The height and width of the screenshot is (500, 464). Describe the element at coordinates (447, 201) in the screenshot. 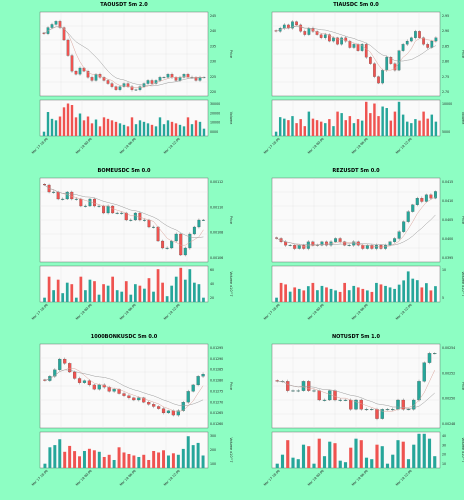

I see `price-tick-label: 0.0410` at that location.